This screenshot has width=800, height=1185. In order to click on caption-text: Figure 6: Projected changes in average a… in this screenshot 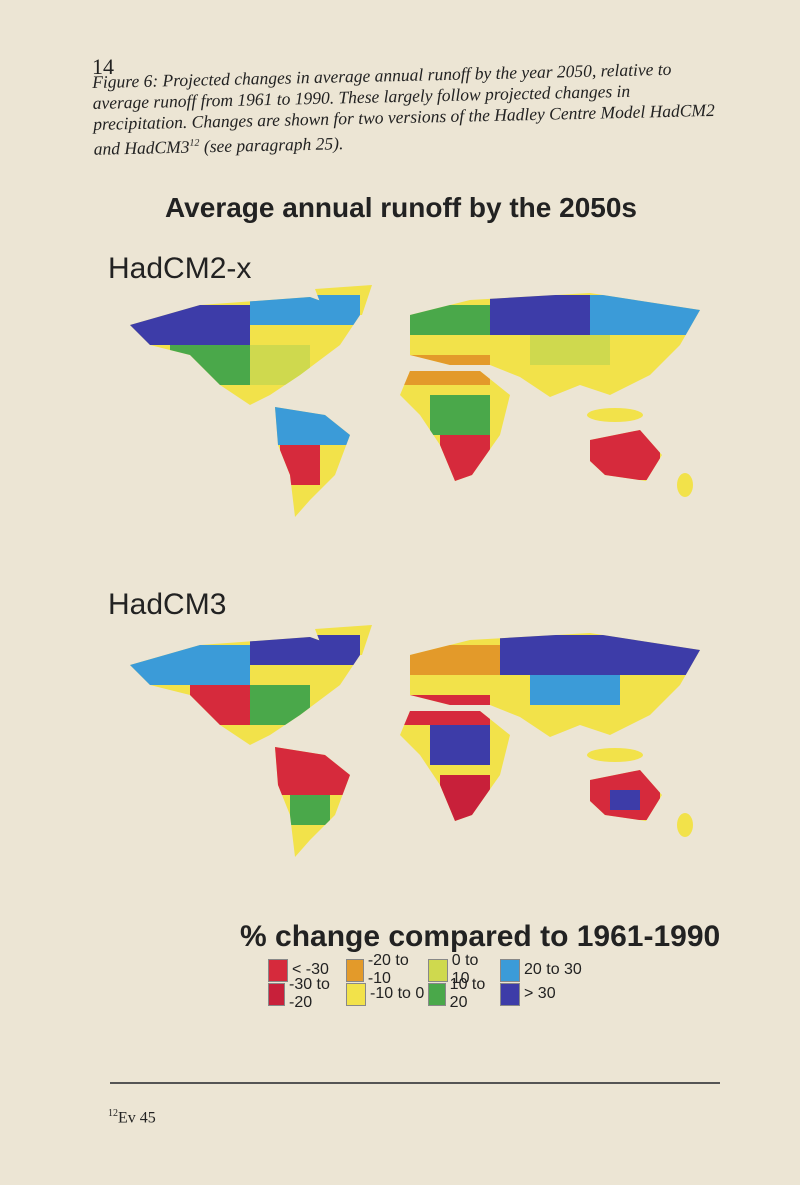, I will do `click(403, 108)`.